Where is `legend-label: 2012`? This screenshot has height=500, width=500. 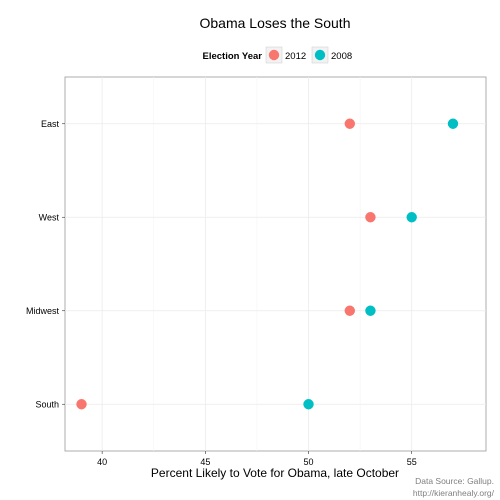 legend-label: 2012 is located at coordinates (295, 56).